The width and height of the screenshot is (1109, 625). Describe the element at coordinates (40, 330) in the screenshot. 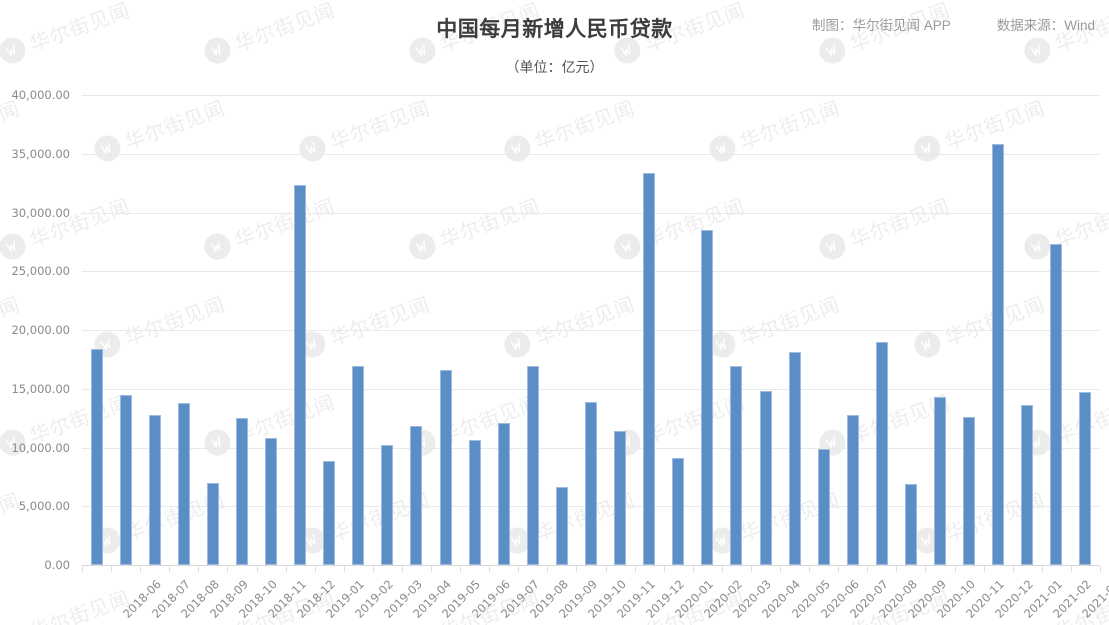

I see `y-axis-tick-label: 20,000.00` at that location.